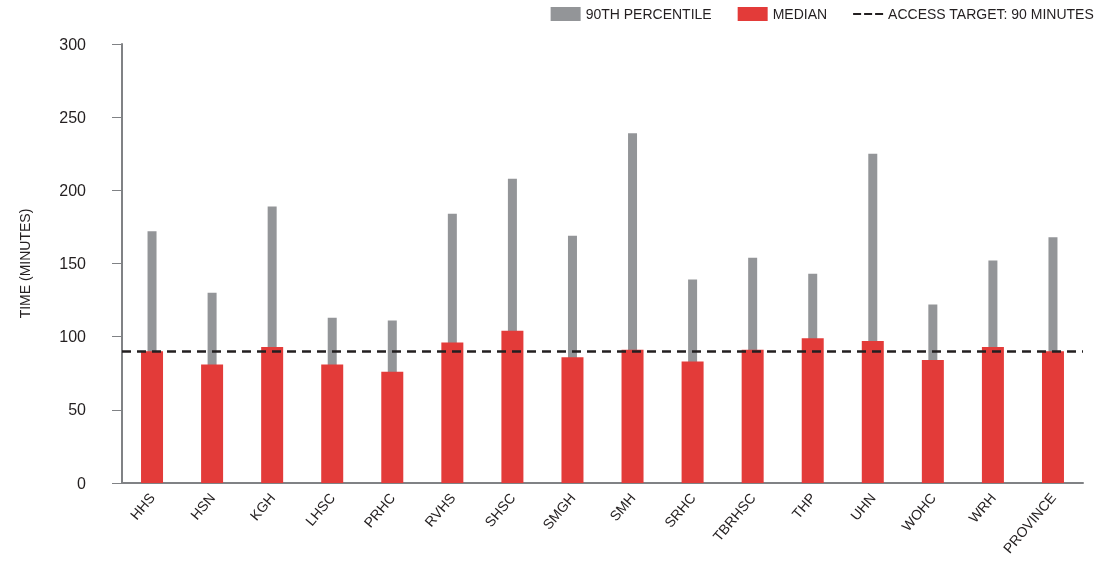  I want to click on legend-label: ACCESS TARGET: 90 MINUTES, so click(991, 14).